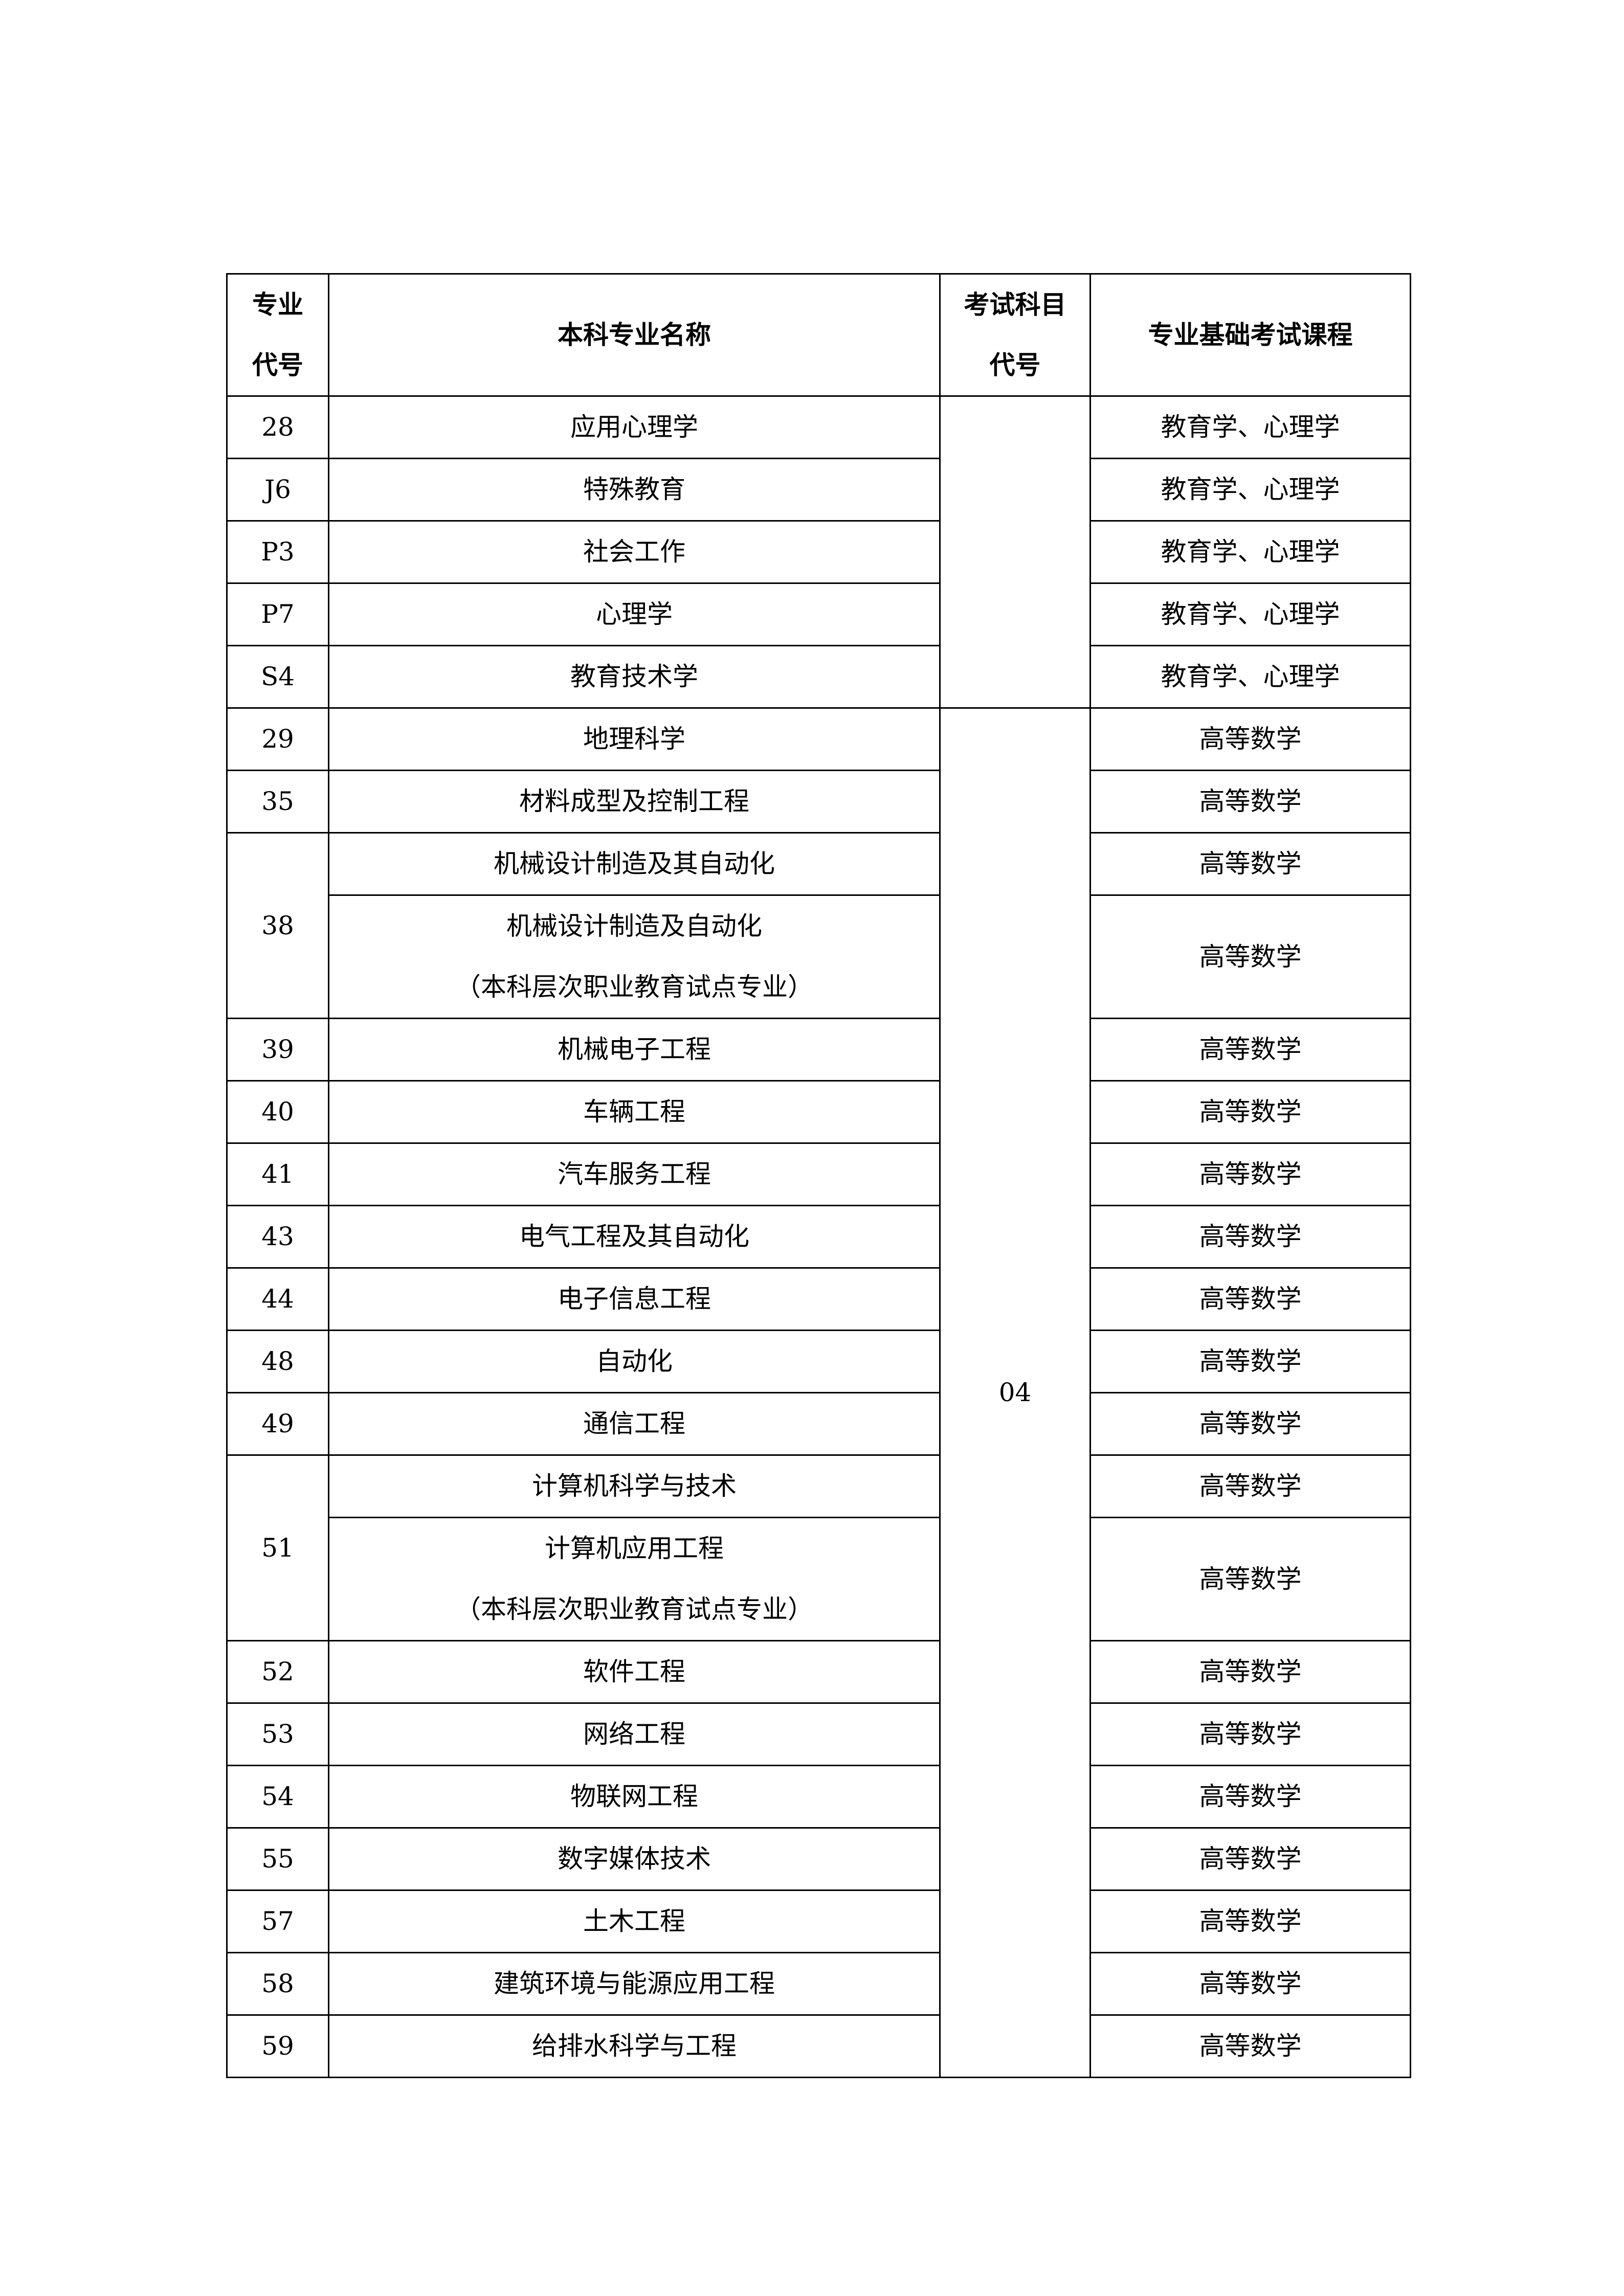 The height and width of the screenshot is (2296, 1624). Describe the element at coordinates (277, 802) in the screenshot. I see `major-code-cell: 35` at that location.